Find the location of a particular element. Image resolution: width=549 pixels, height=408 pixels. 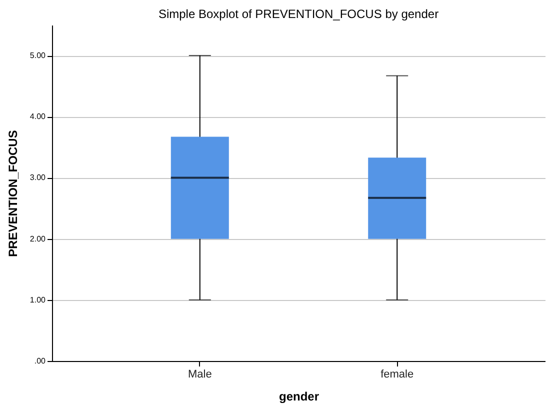

x-axis-title: gender is located at coordinates (299, 397).